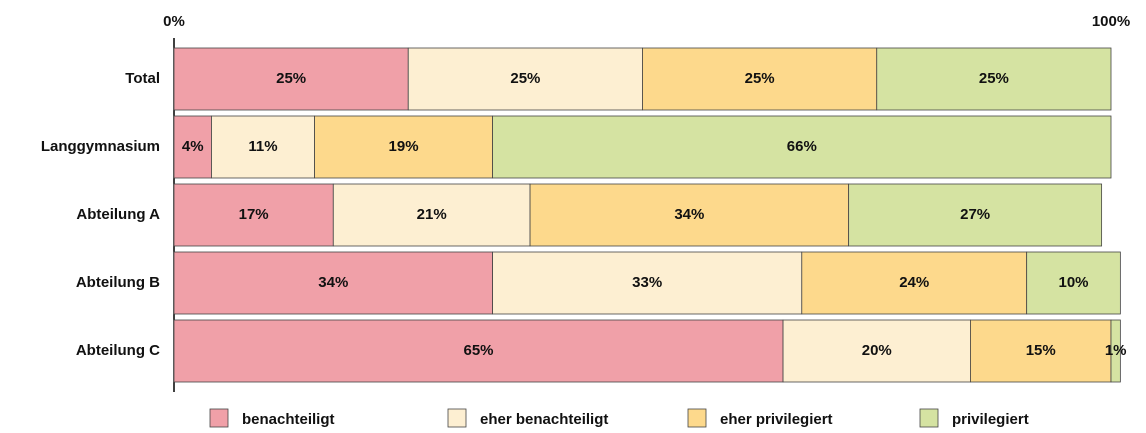  I want to click on data-label: 20%, so click(877, 350).